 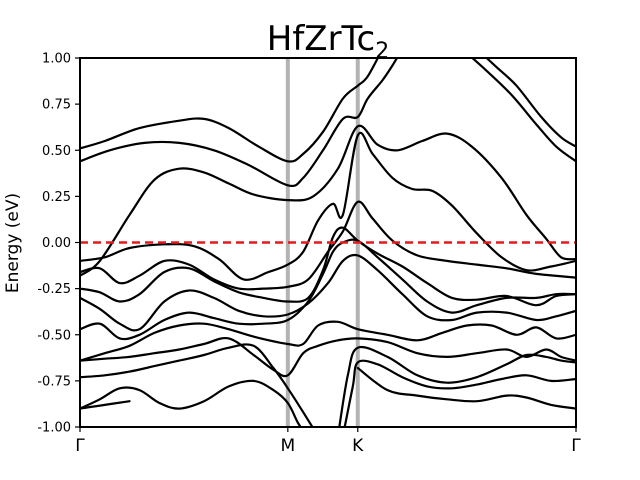 What do you see at coordinates (54, 289) in the screenshot?
I see `y-tick-label: -0.25` at bounding box center [54, 289].